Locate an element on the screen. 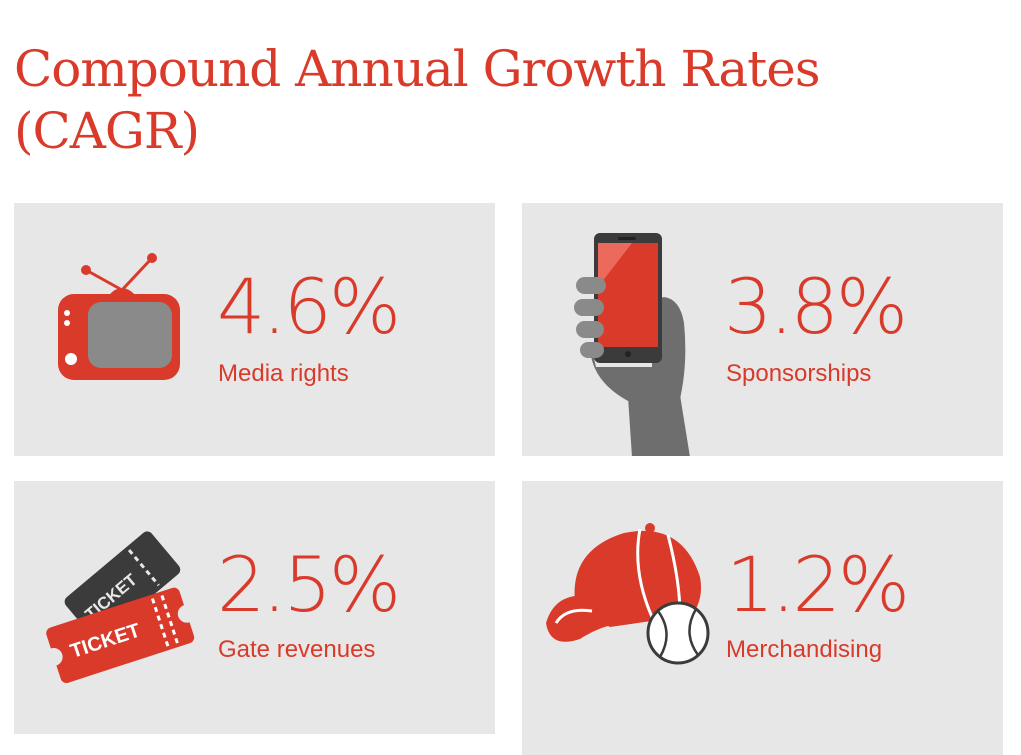  cagr-label: Media rights is located at coordinates (283, 373).